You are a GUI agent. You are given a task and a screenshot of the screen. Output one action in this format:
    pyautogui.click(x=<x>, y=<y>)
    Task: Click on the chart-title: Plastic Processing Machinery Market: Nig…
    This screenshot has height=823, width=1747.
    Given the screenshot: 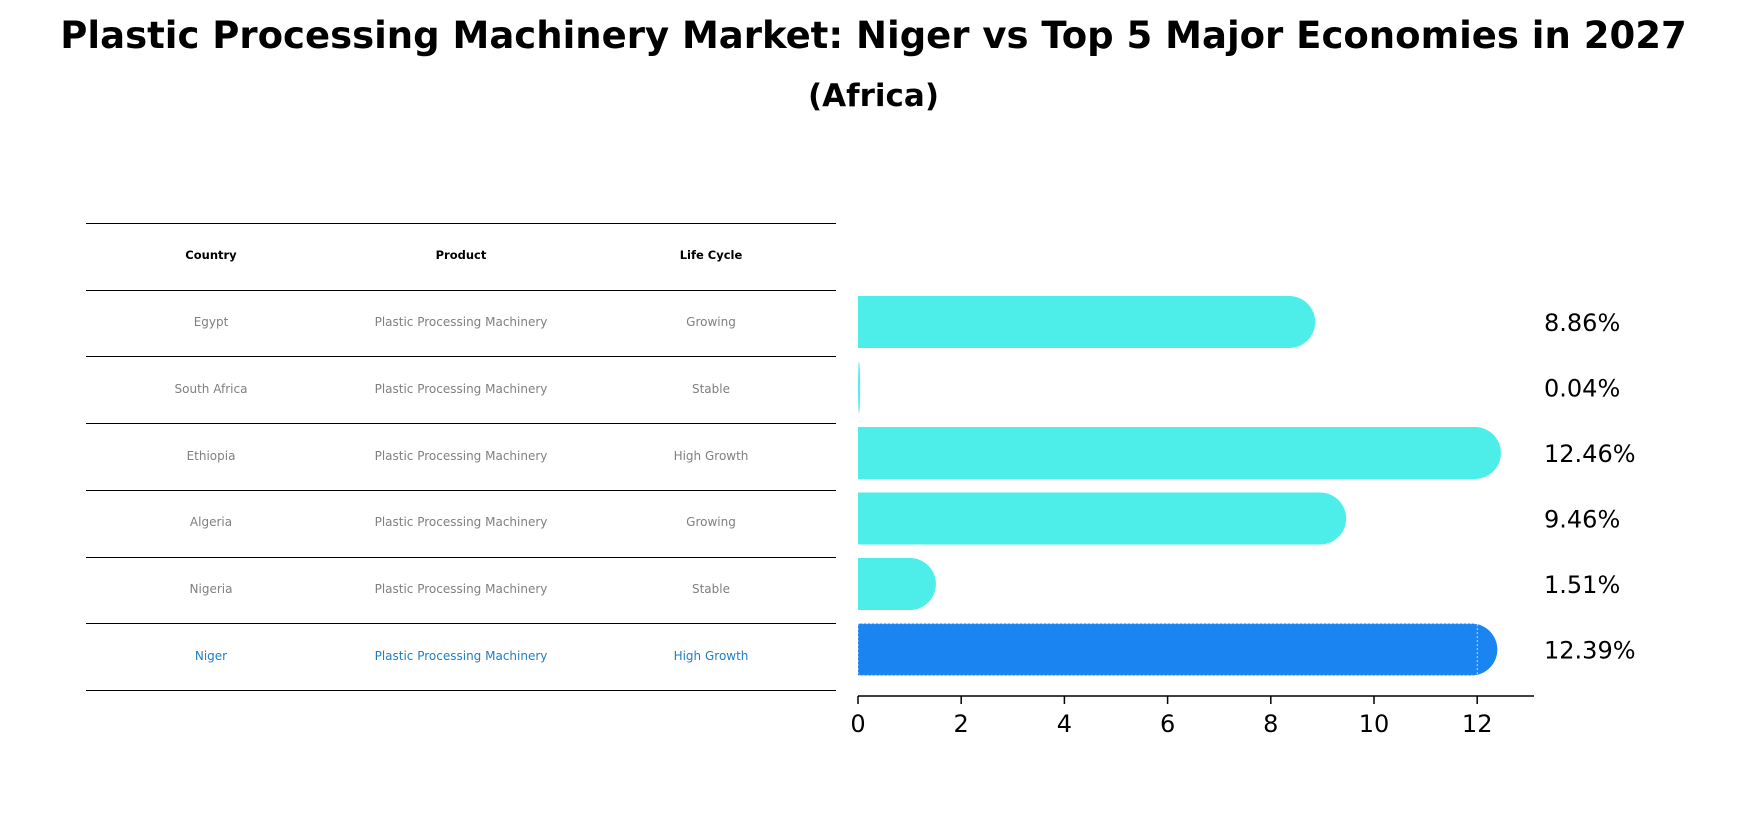 What is the action you would take?
    pyautogui.click(x=873, y=35)
    